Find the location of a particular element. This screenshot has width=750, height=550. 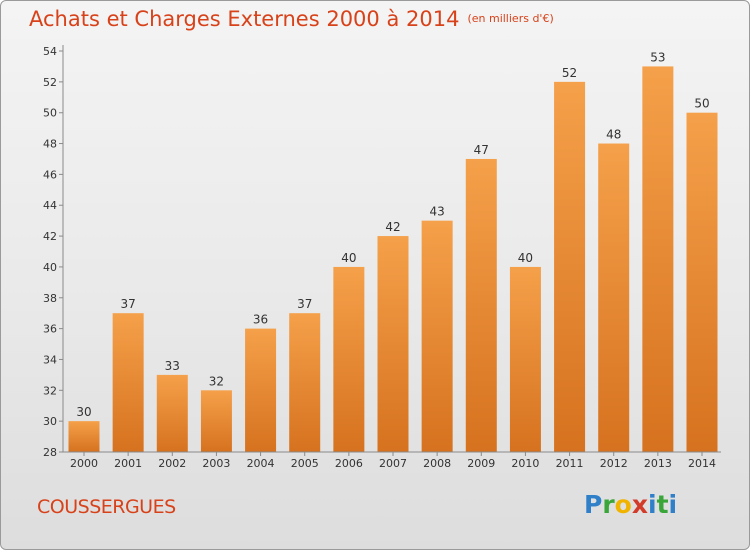

bar-value-label: 33 is located at coordinates (172, 366).